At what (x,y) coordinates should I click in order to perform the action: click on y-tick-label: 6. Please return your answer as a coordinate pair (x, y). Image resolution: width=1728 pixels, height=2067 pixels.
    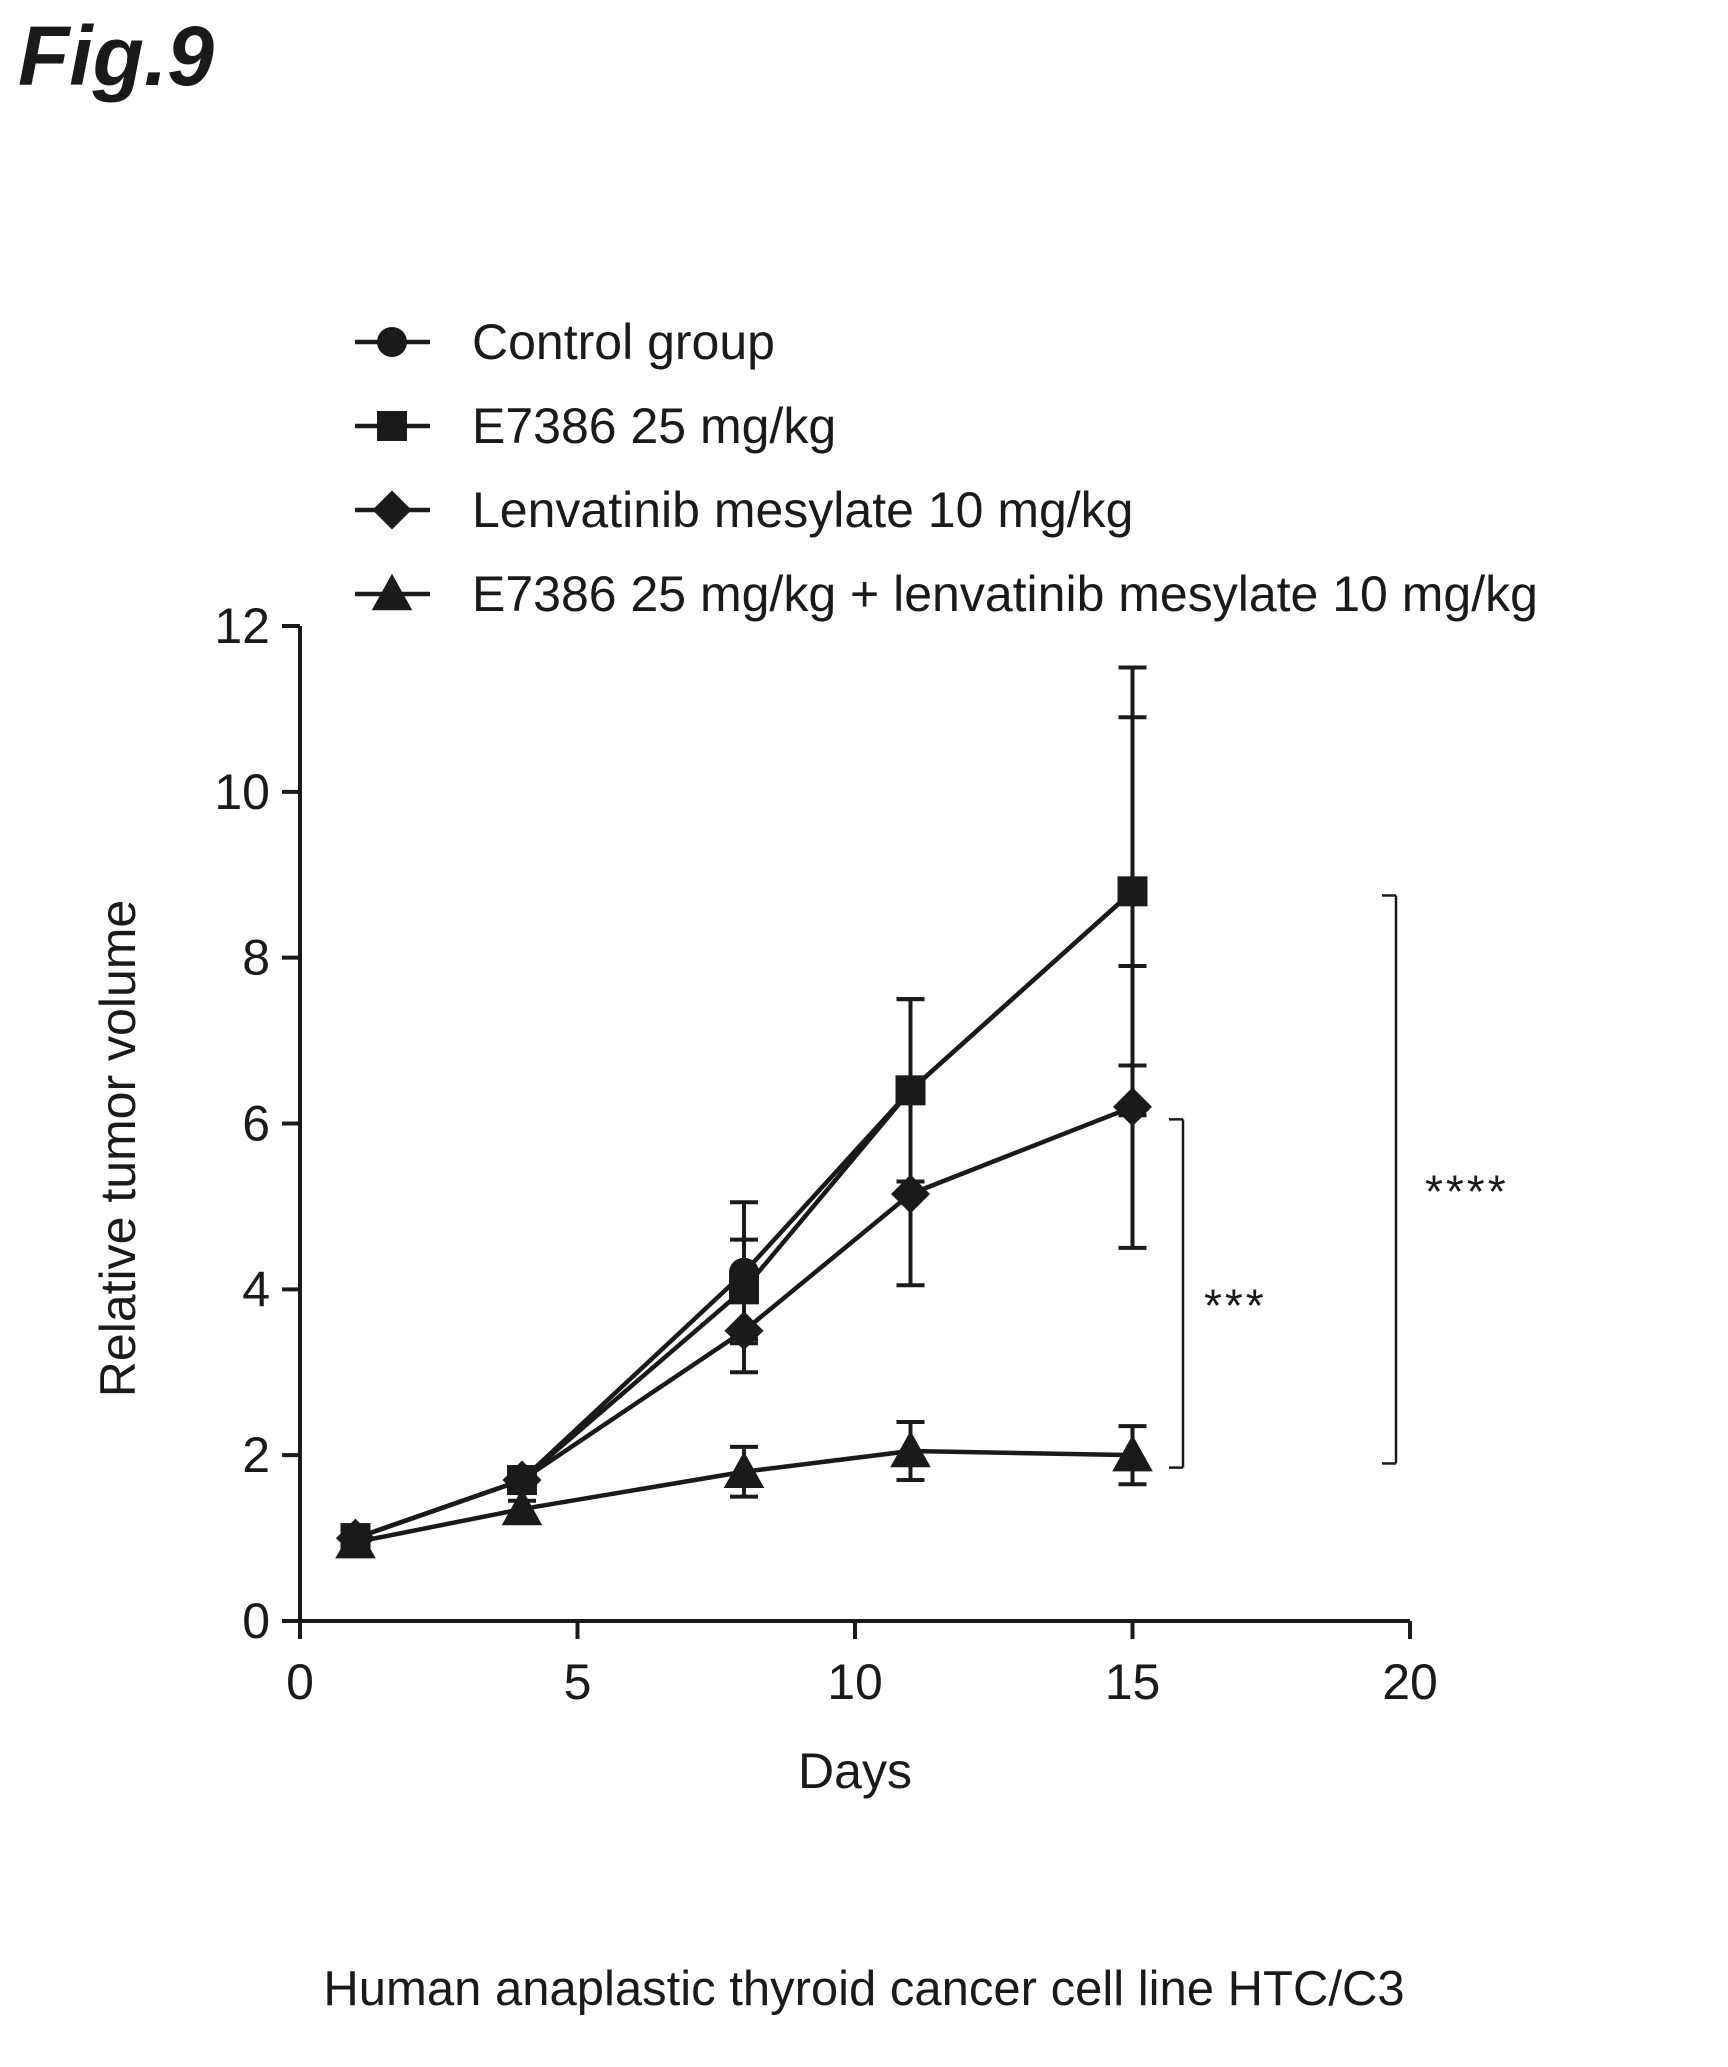
    Looking at the image, I should click on (256, 1124).